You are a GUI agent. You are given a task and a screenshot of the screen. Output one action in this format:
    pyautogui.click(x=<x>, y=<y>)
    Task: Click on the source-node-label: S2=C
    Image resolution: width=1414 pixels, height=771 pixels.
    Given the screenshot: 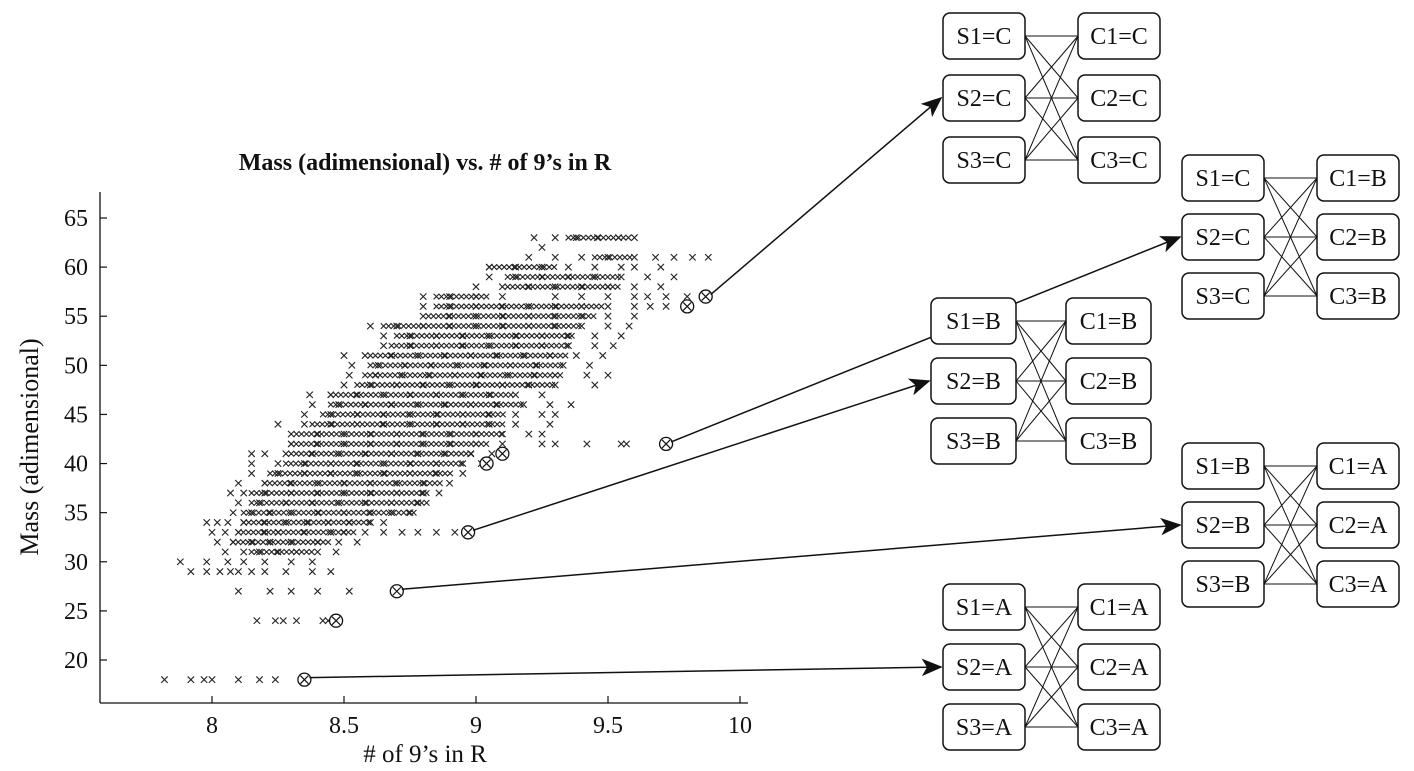 What is the action you would take?
    pyautogui.click(x=984, y=99)
    